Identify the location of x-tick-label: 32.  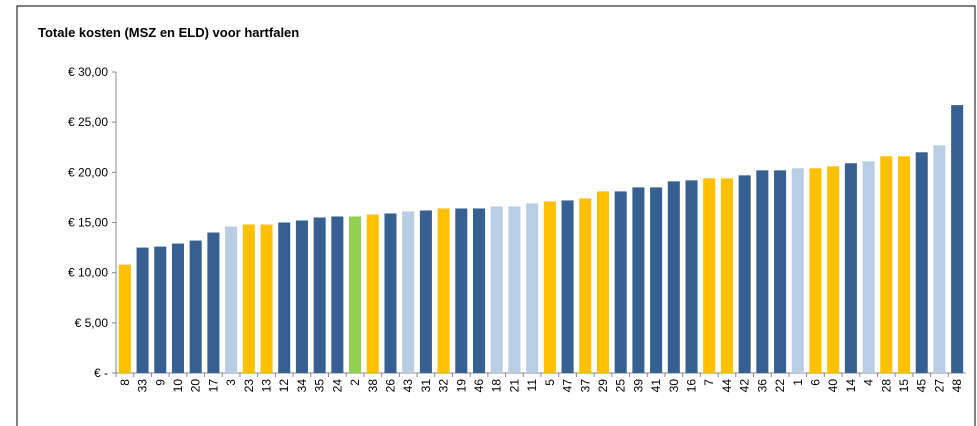
(444, 386).